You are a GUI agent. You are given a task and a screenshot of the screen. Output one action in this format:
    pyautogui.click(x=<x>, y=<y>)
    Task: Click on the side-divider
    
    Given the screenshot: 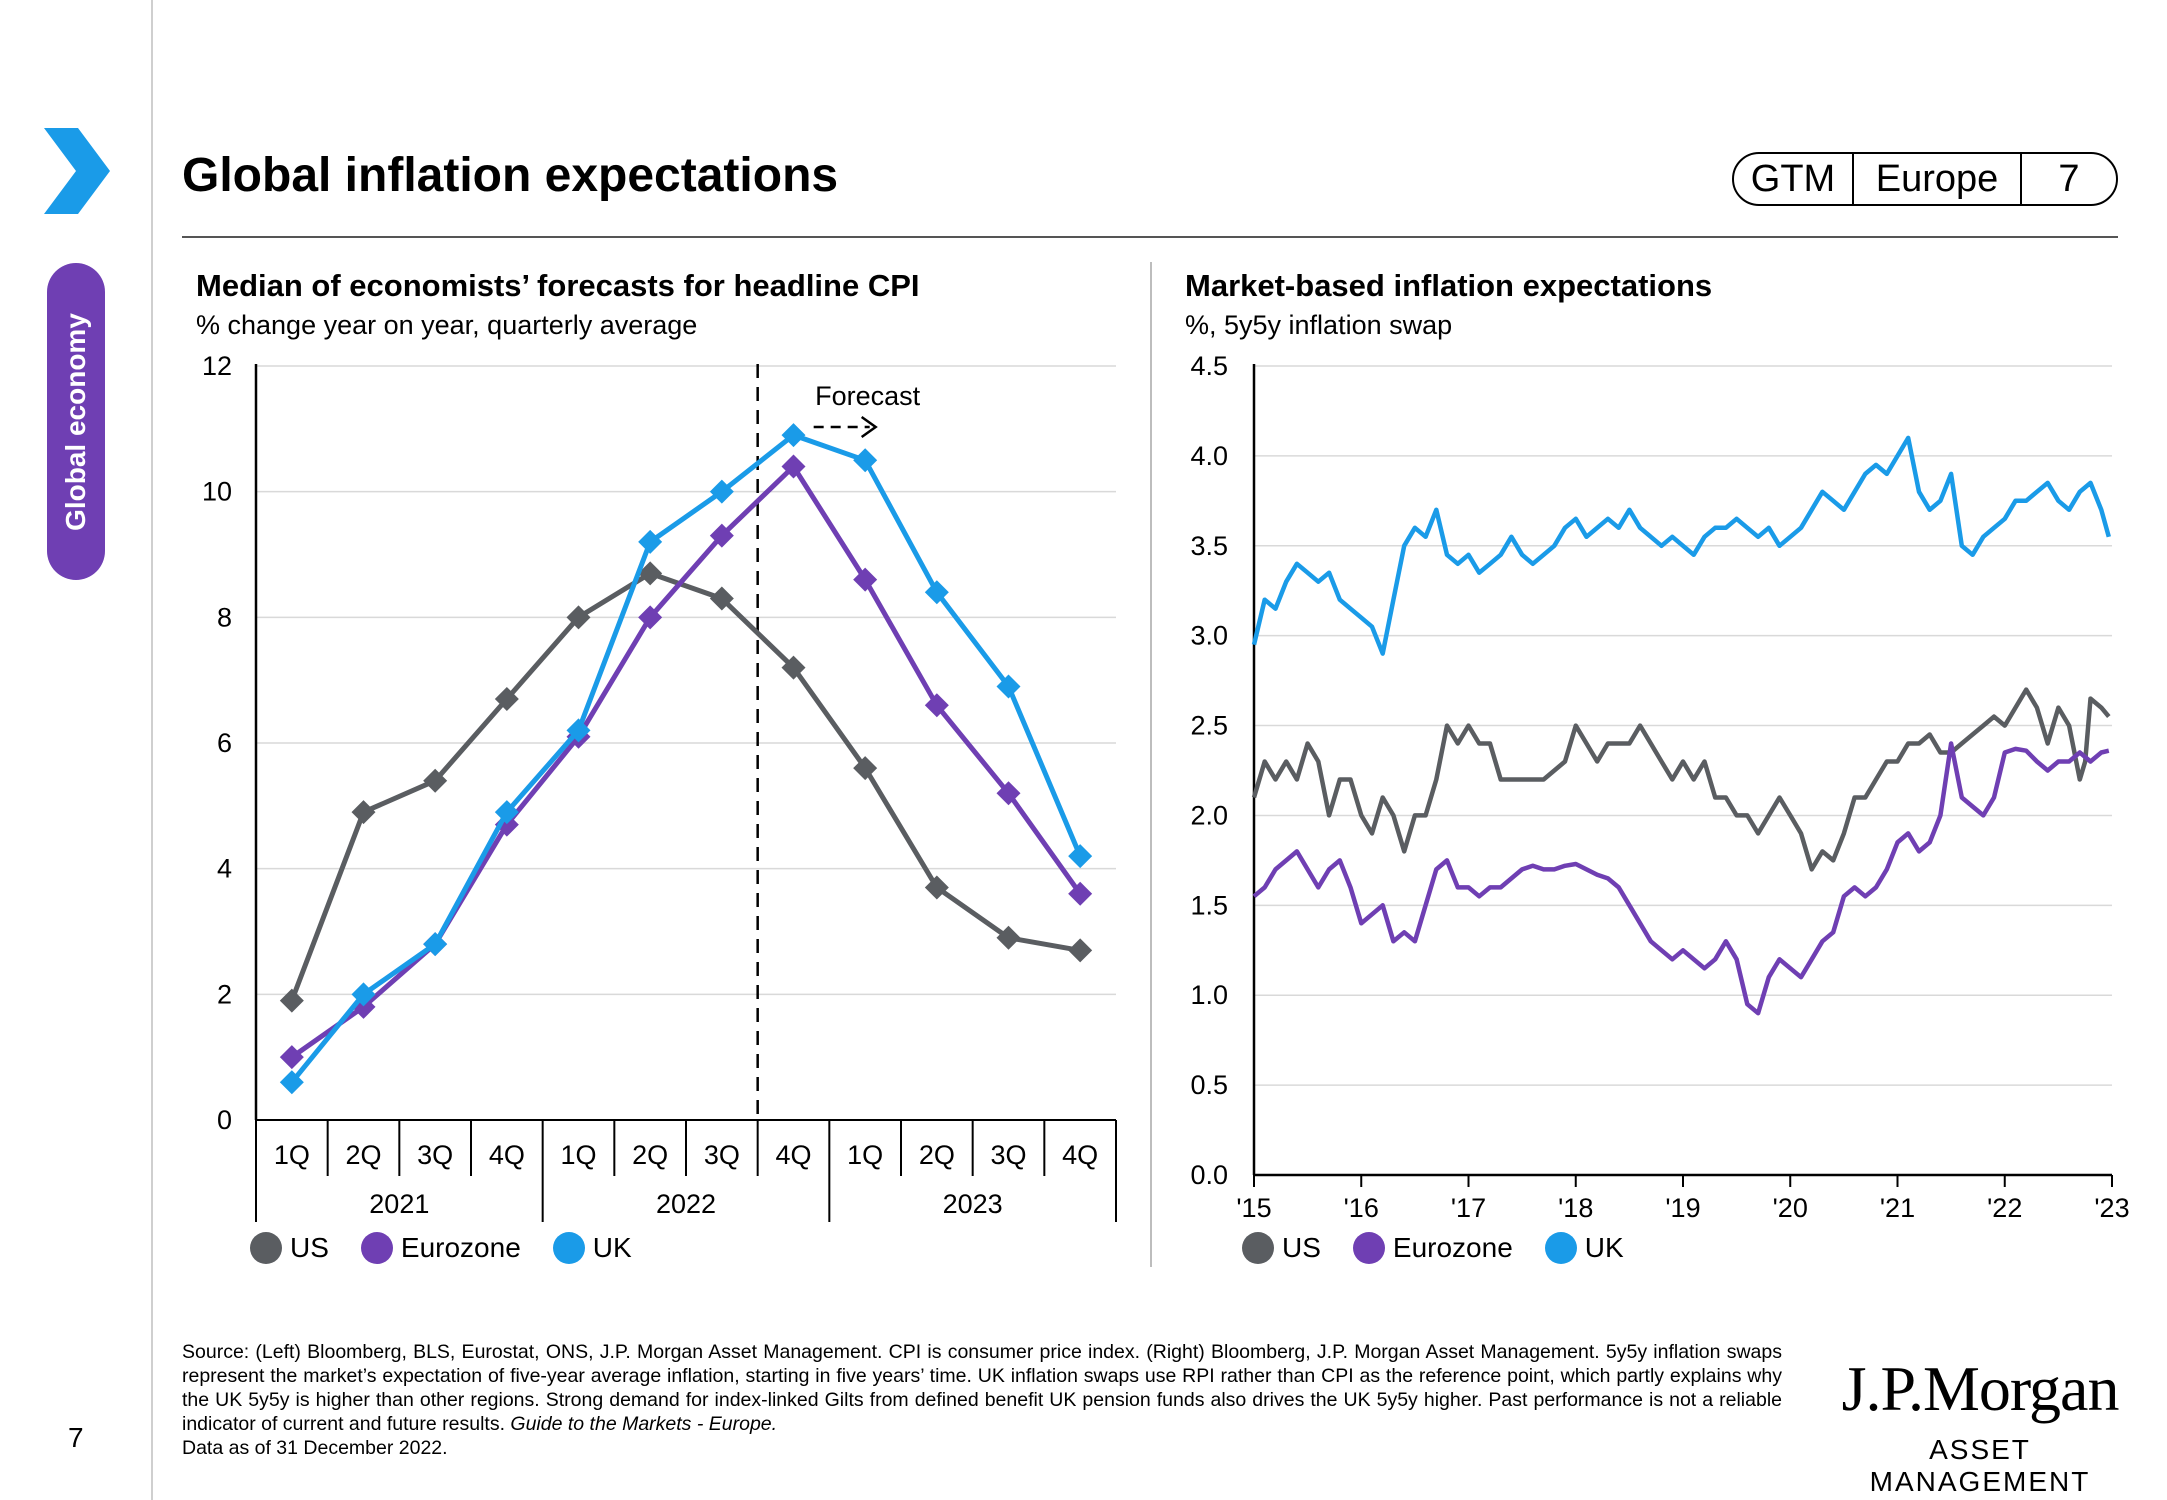 What is the action you would take?
    pyautogui.click(x=152, y=750)
    